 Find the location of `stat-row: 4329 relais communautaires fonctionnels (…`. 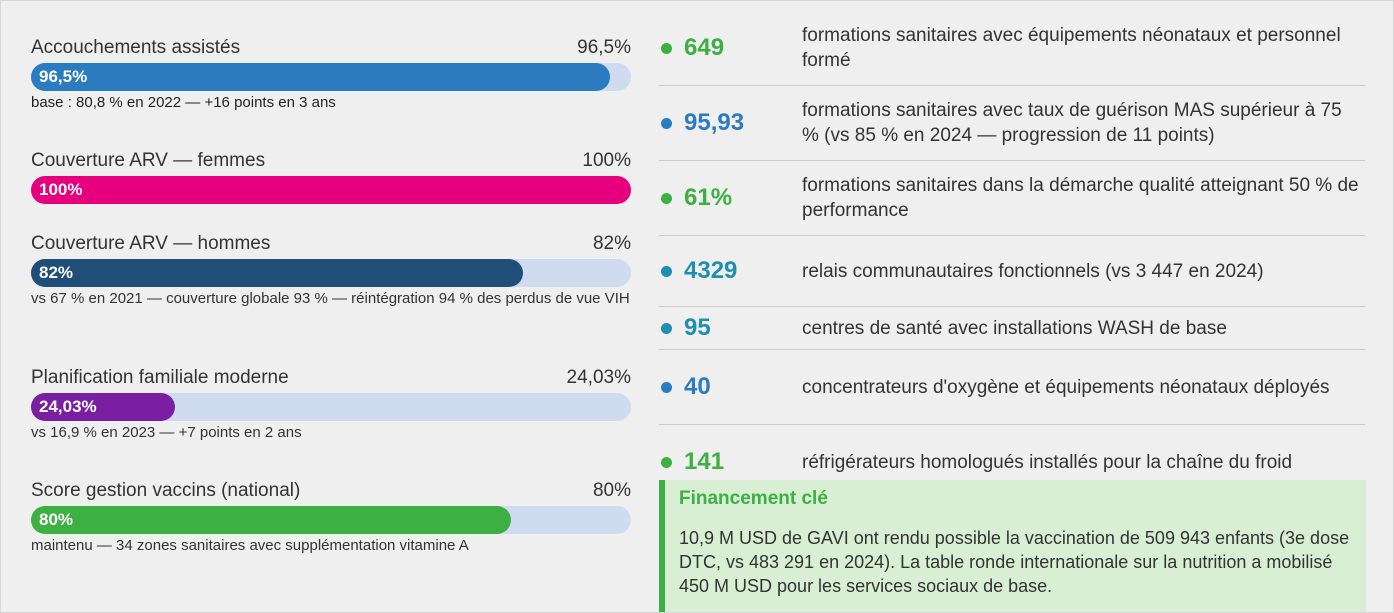

stat-row: 4329 relais communautaires fonctionnels (… is located at coordinates (1012, 271).